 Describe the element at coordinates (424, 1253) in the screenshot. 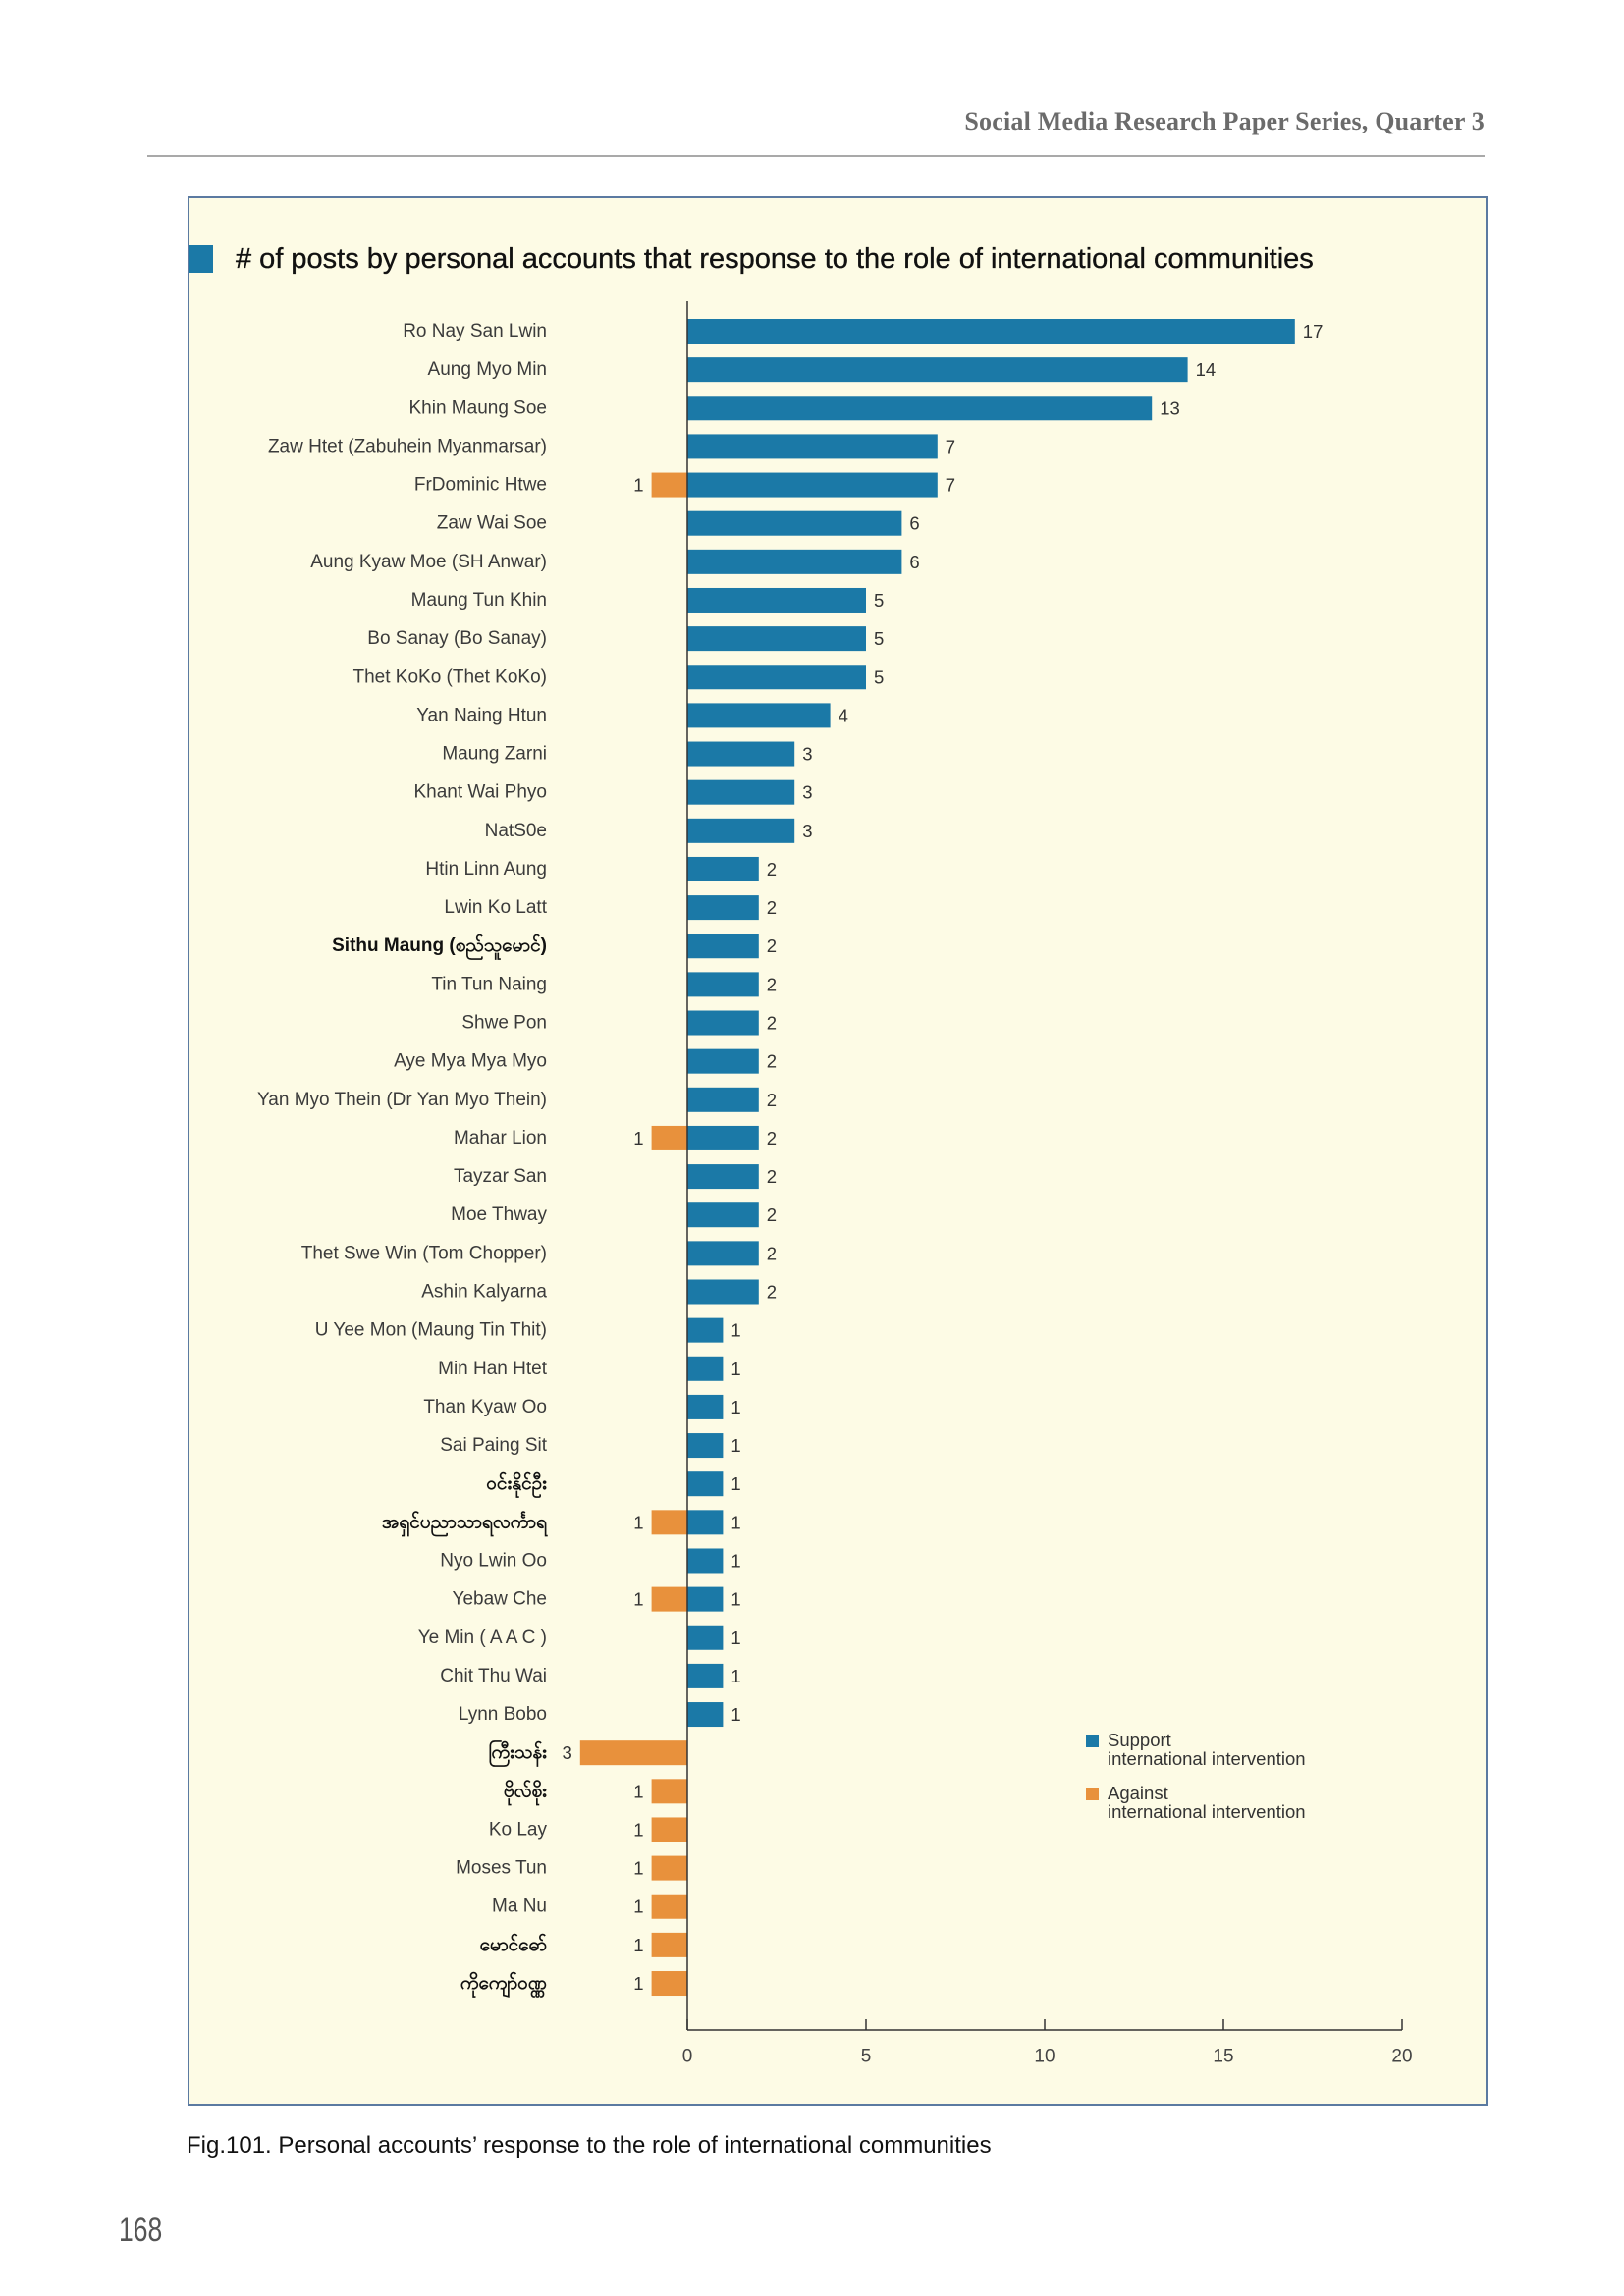

I see `category-label: Thet Swe Win (Tom Chopper)` at that location.